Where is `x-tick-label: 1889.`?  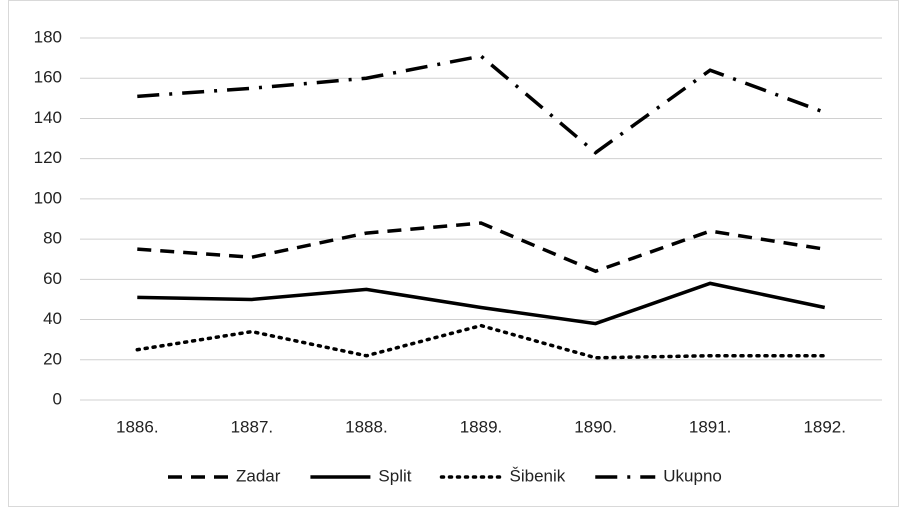 x-tick-label: 1889. is located at coordinates (481, 426).